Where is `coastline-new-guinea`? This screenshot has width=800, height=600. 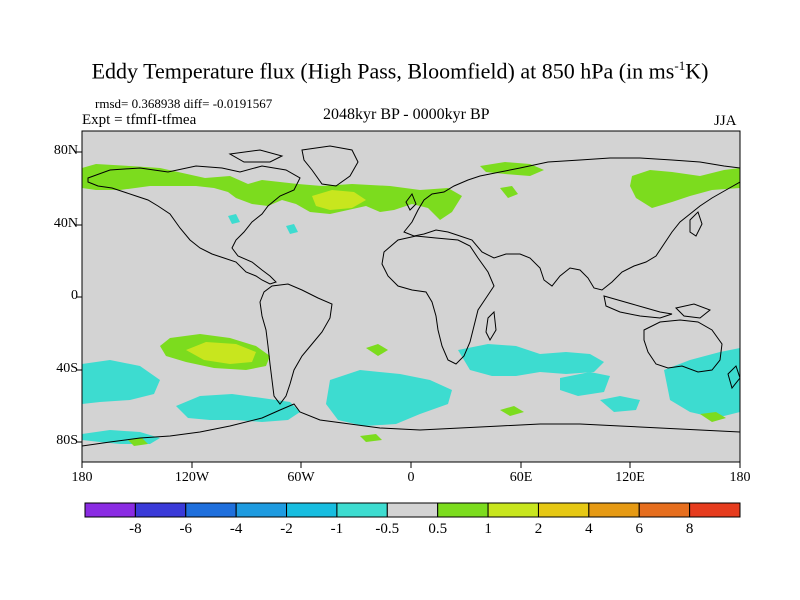
coastline-new-guinea is located at coordinates (693, 311).